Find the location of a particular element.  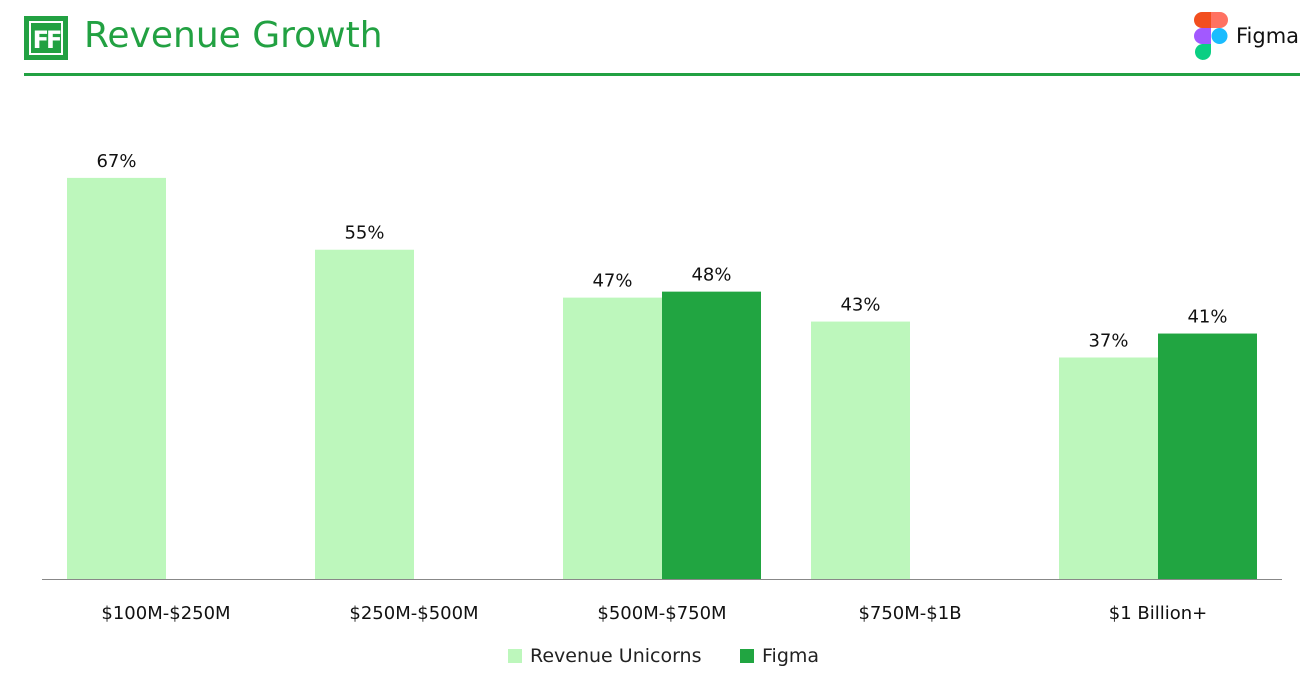

header-divider is located at coordinates (662, 74).